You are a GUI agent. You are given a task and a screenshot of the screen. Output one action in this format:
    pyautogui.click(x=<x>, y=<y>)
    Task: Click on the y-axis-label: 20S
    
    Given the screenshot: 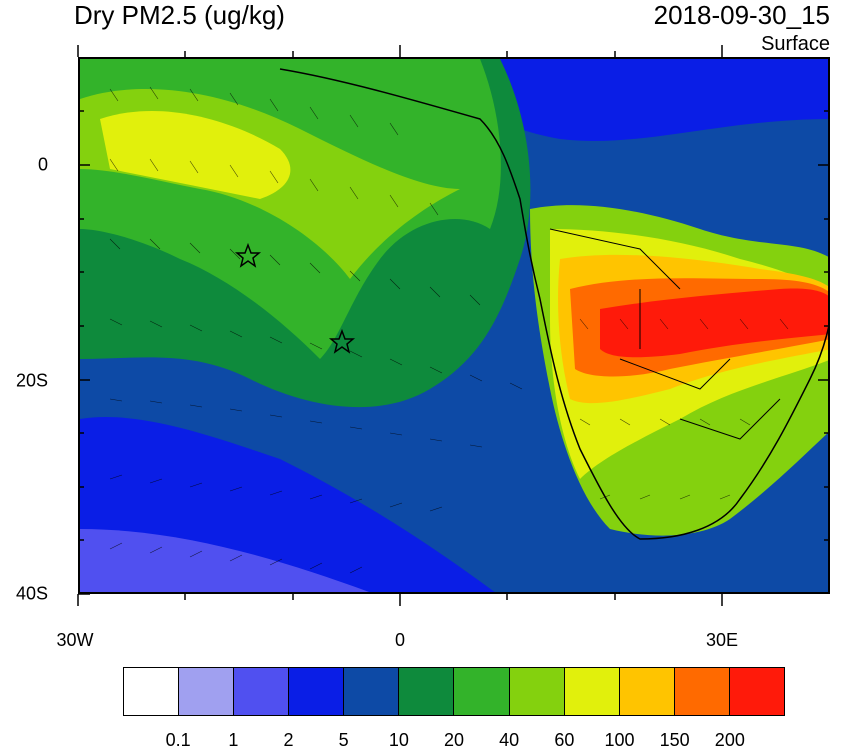 What is the action you would take?
    pyautogui.click(x=31, y=380)
    